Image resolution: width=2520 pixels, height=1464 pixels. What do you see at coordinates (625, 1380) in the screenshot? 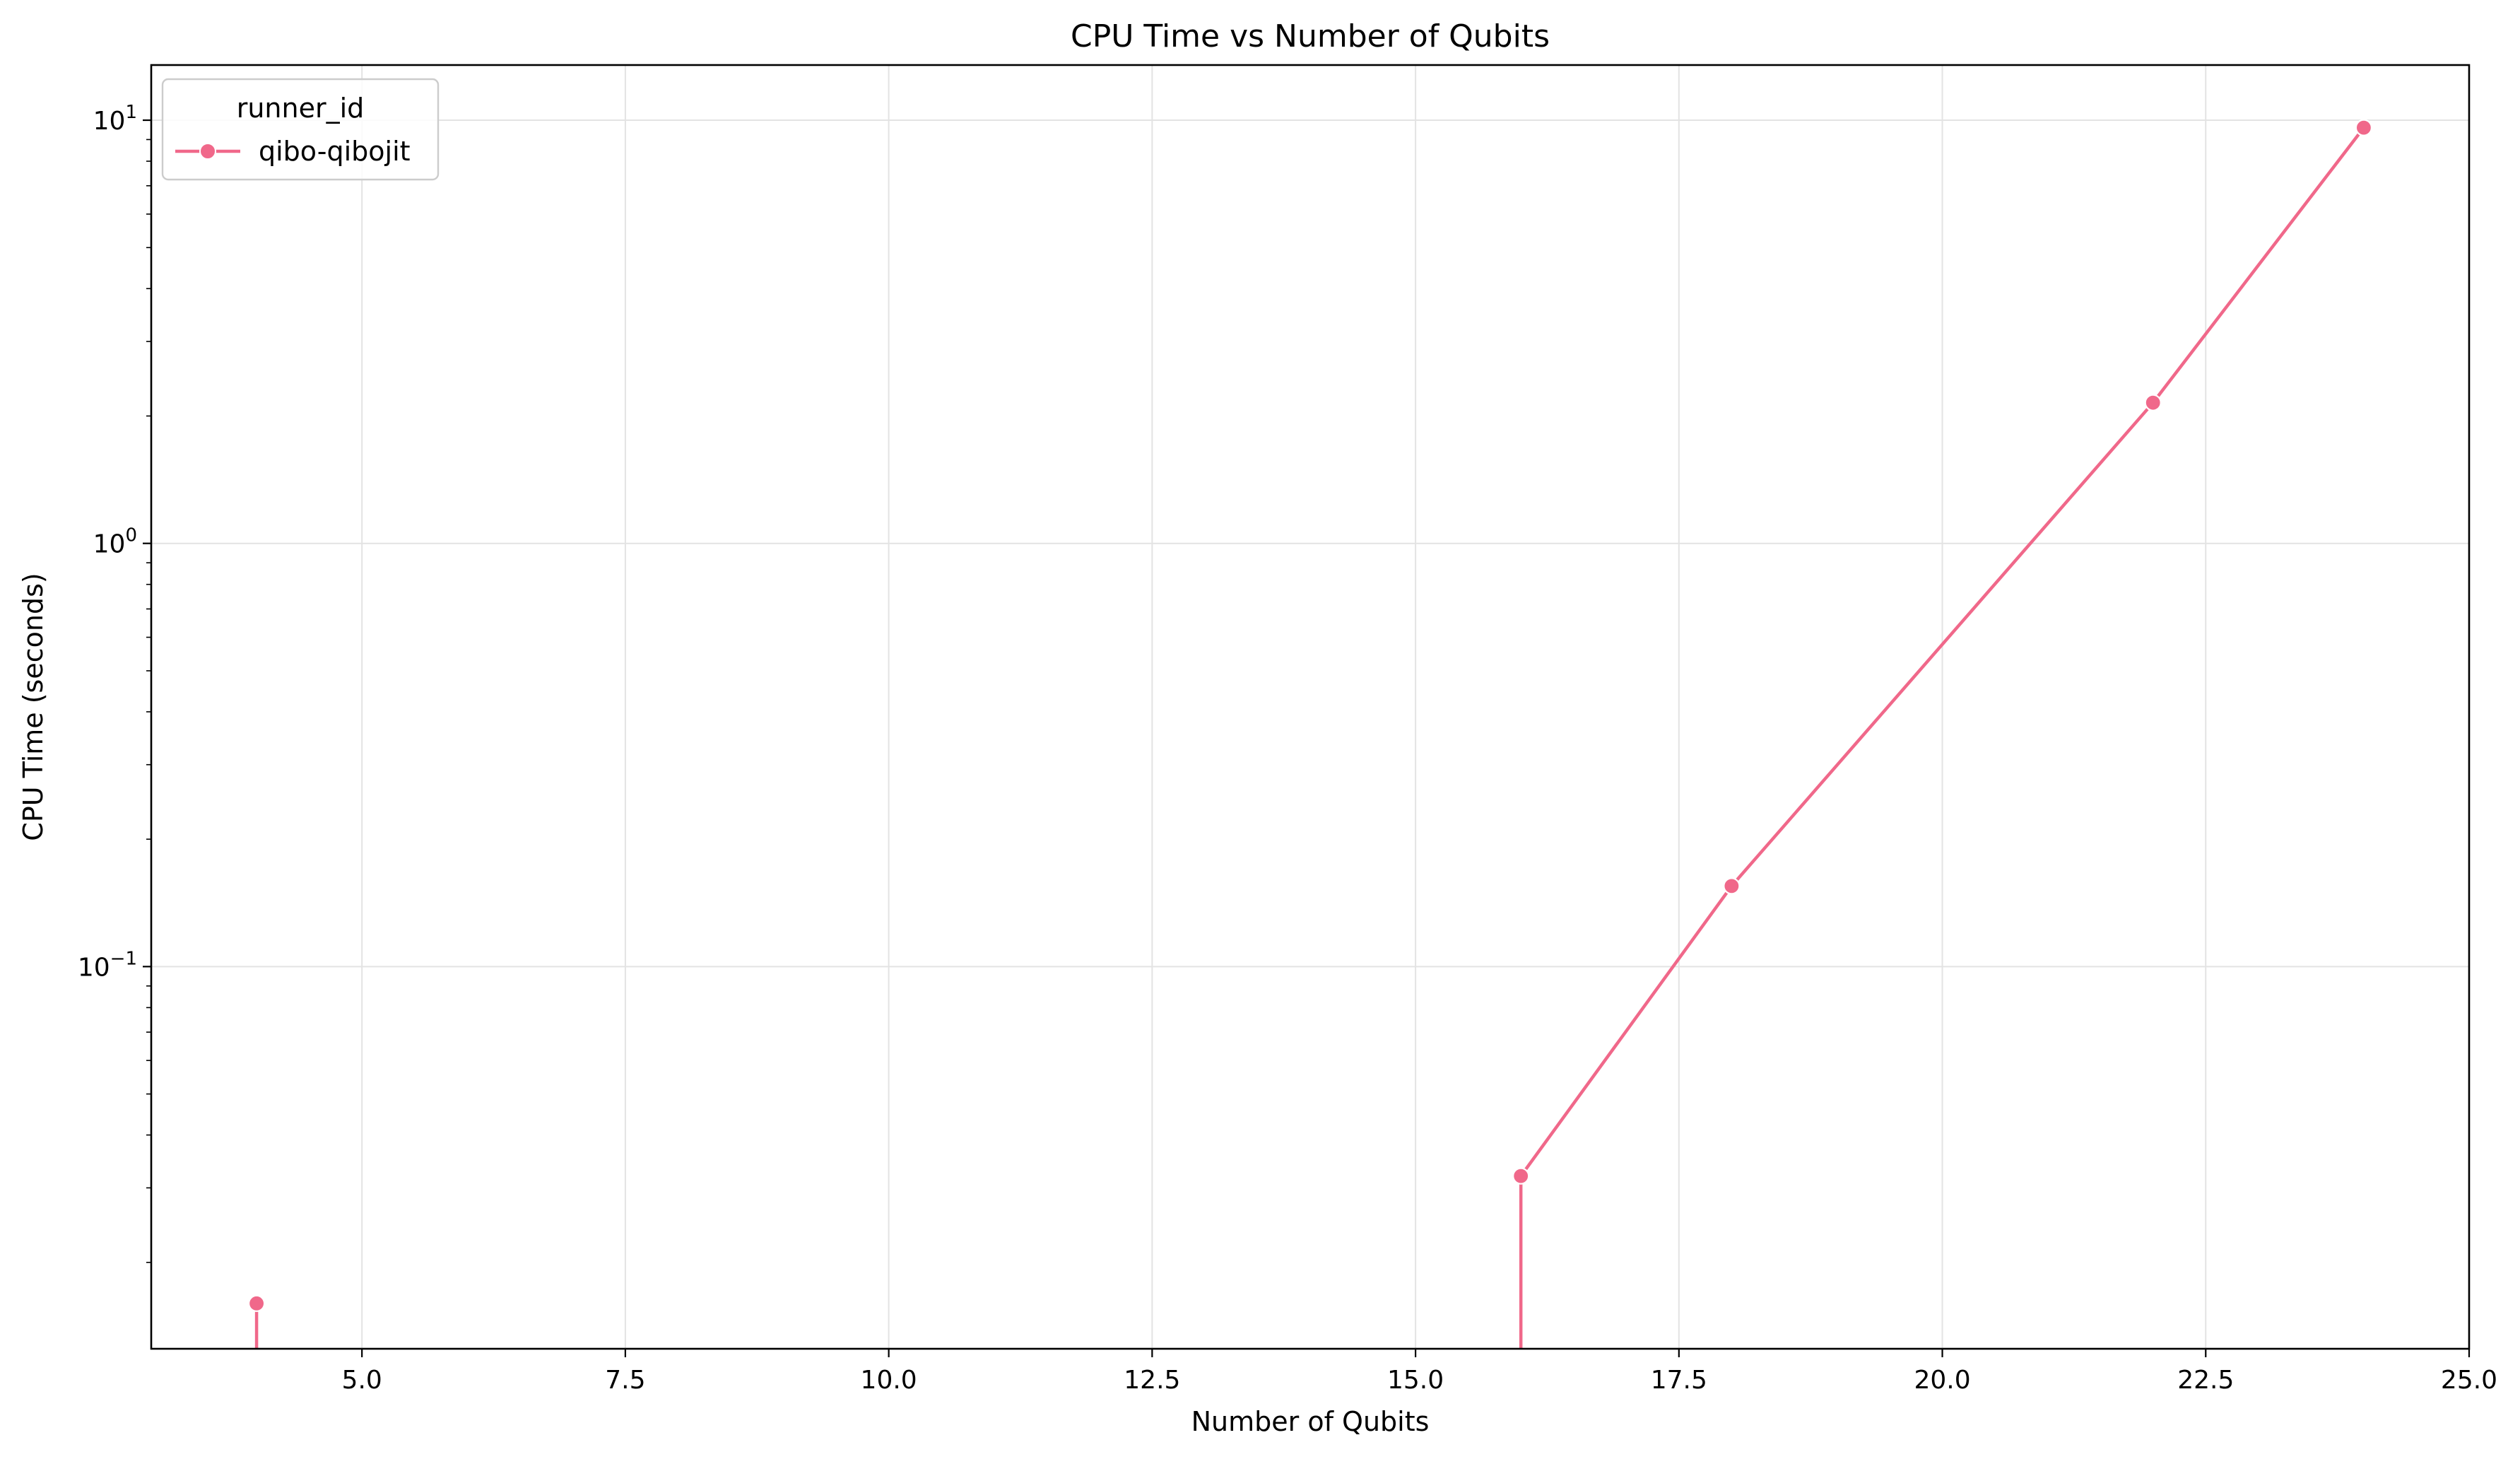
I see `x-tick-label: 7.5` at bounding box center [625, 1380].